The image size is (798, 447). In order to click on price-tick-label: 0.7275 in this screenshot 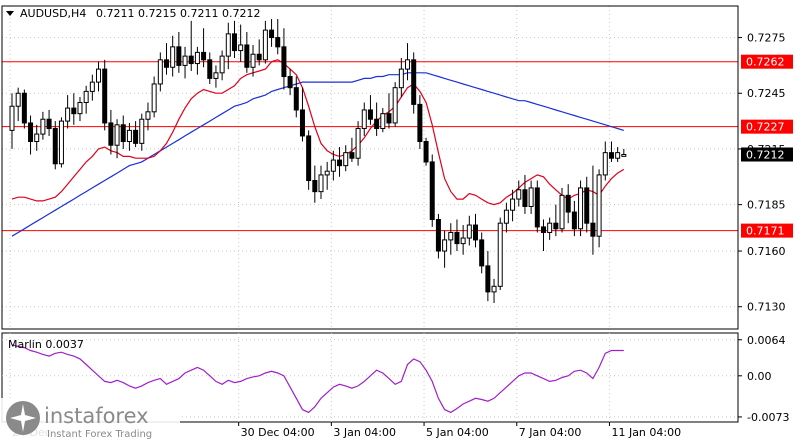, I will do `click(766, 38)`.